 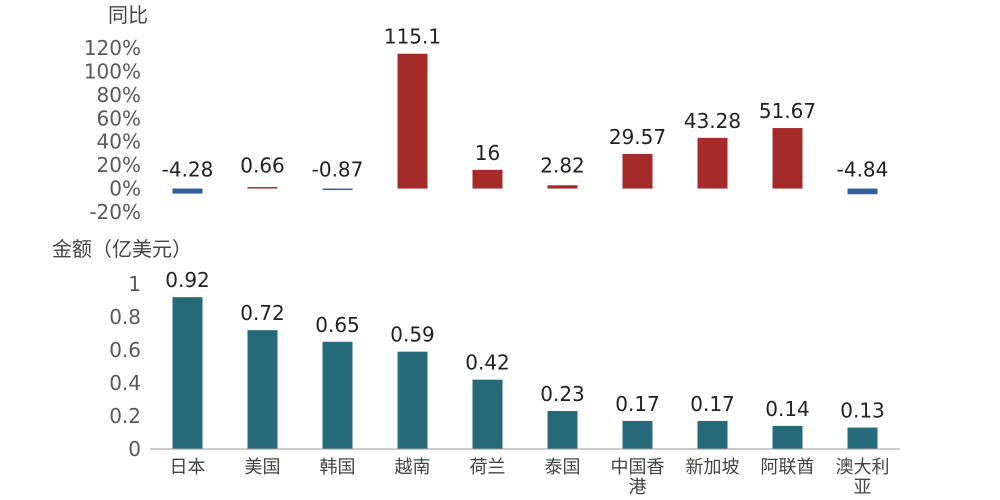 What do you see at coordinates (787, 409) in the screenshot?
I see `amount-data-label: 0.14` at bounding box center [787, 409].